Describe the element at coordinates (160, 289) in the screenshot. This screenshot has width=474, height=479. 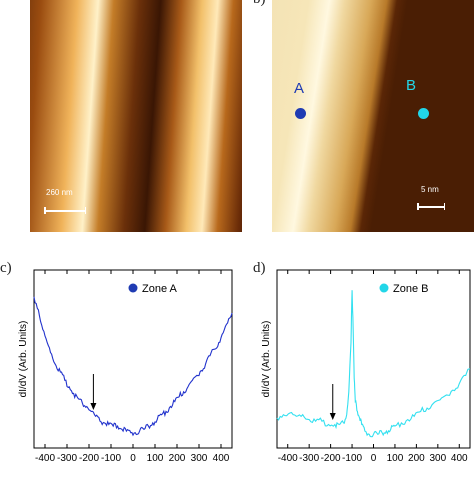
I see `legend-label: Zone A` at that location.